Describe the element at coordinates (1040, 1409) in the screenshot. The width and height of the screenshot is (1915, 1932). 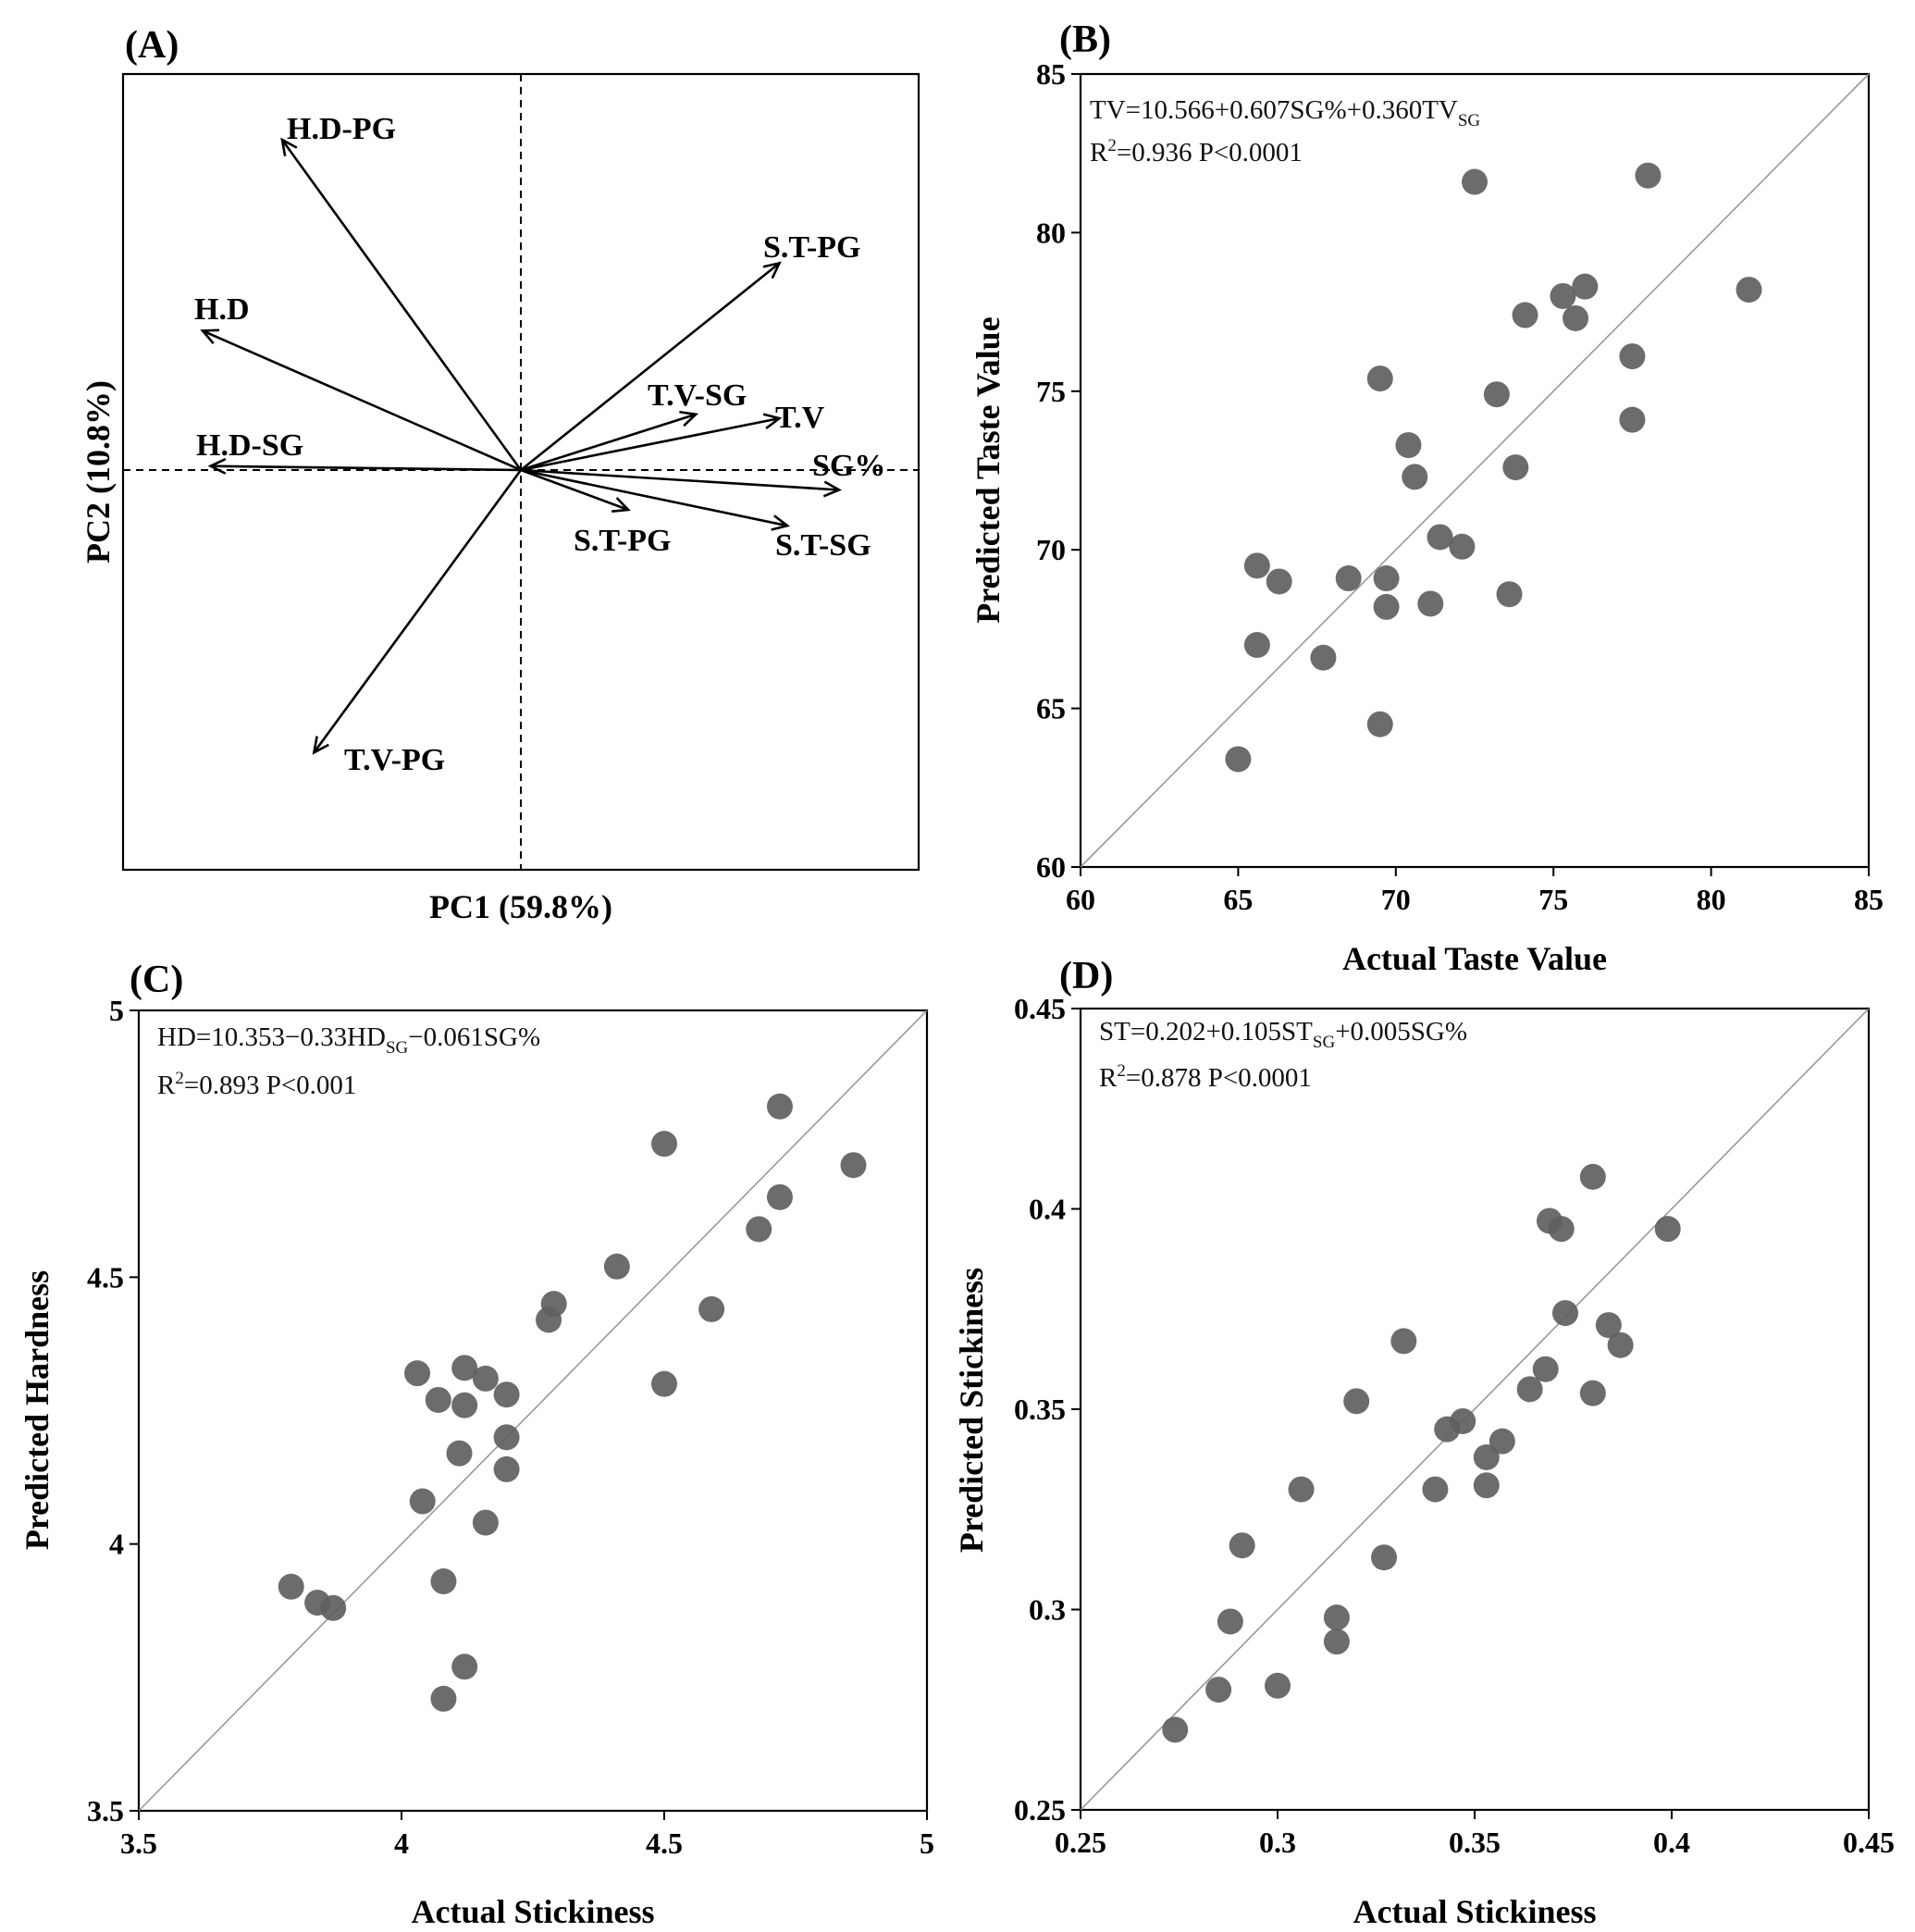
I see `y-tick-label: 0.35` at that location.